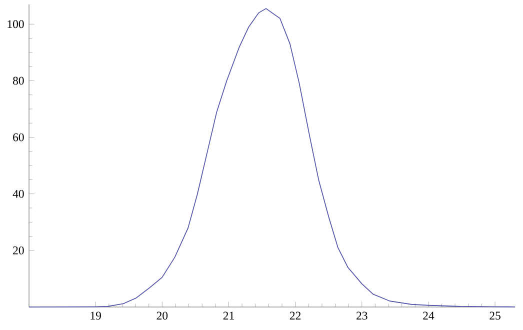  What do you see at coordinates (95, 316) in the screenshot?
I see `x-tick-label: 19` at bounding box center [95, 316].